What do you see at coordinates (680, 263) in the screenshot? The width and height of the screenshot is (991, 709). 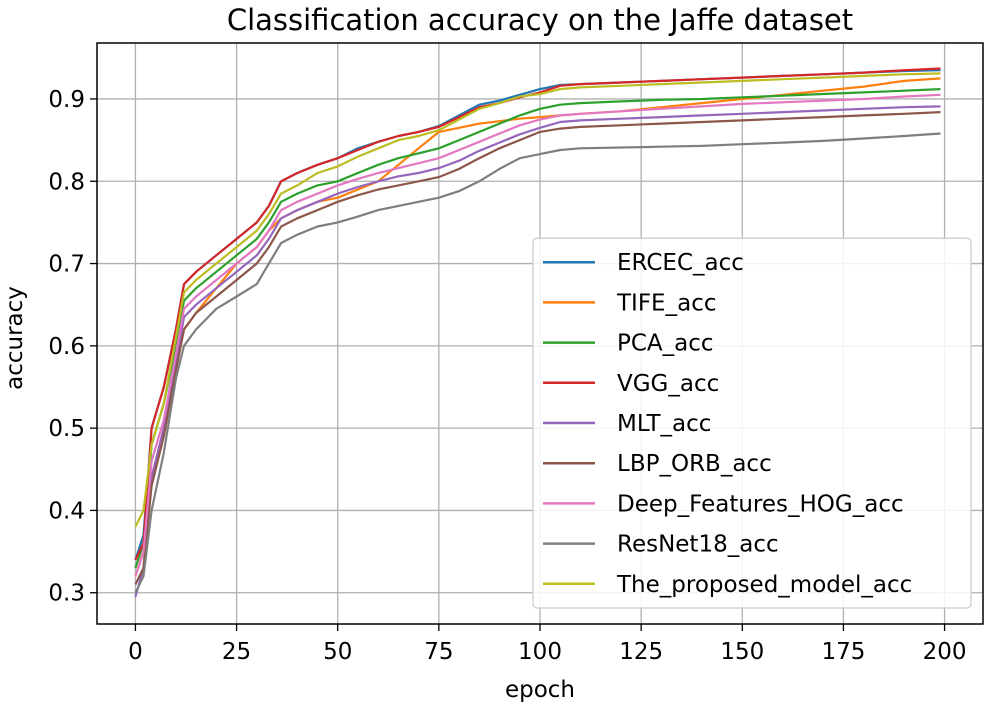 I see `legend-label: ERCEC_acc` at bounding box center [680, 263].